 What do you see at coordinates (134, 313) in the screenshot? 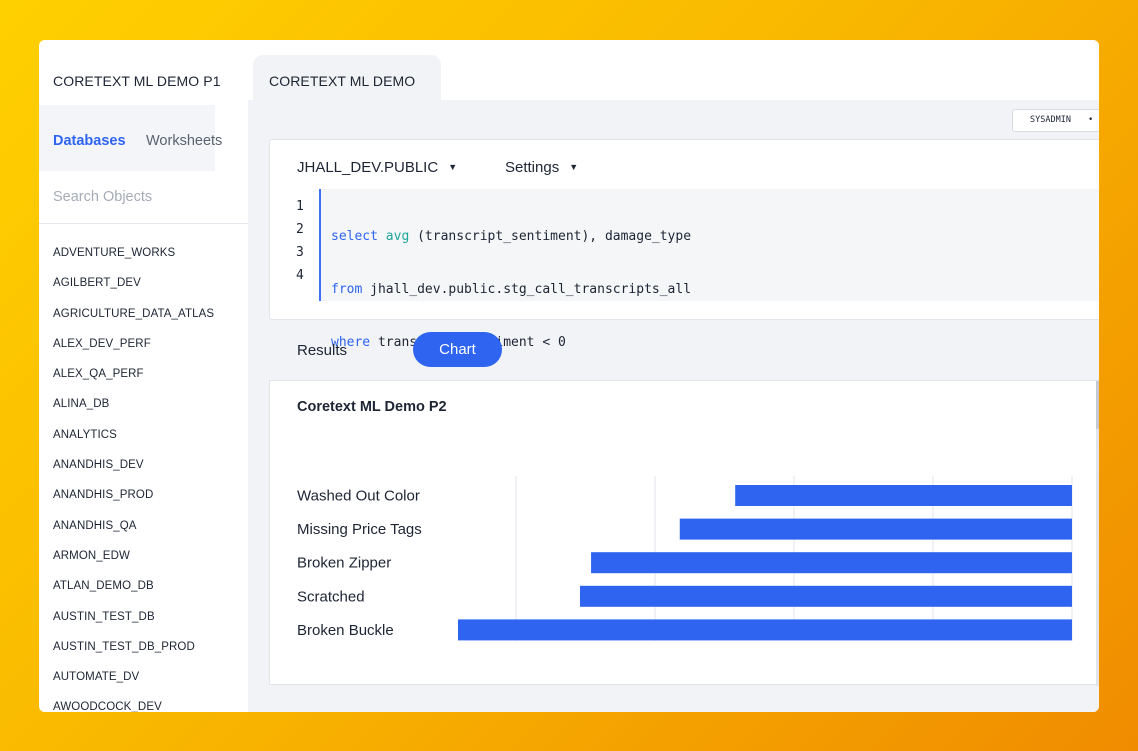
I see `database-item: AGRICULTURE_DATA_ATLAS` at bounding box center [134, 313].